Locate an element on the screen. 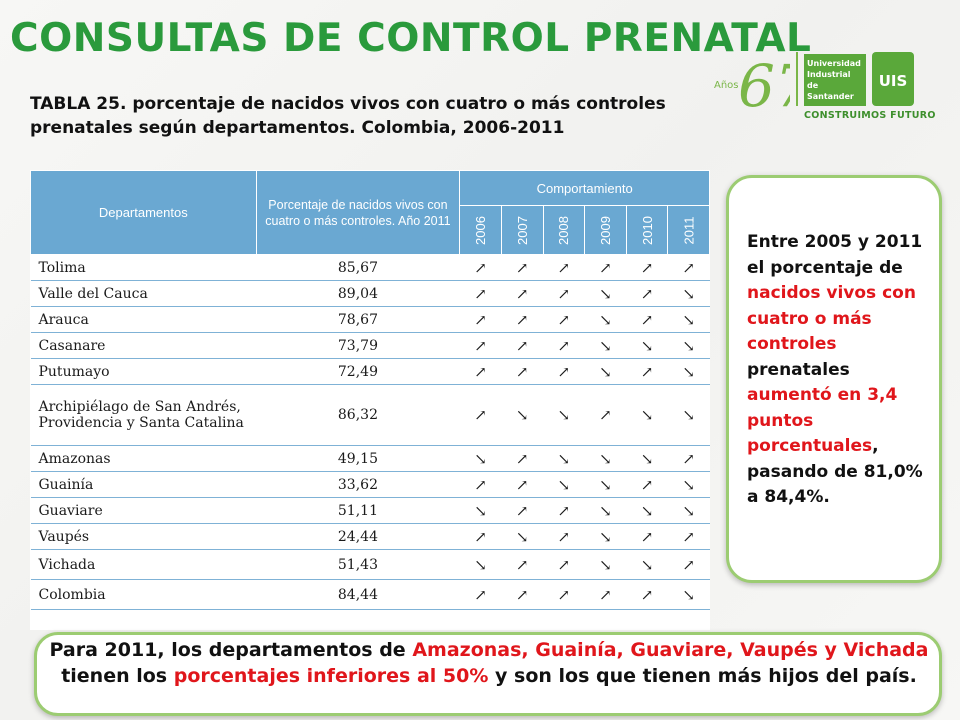 This screenshot has height=720, width=960. university-line: Industrial de is located at coordinates (829, 80).